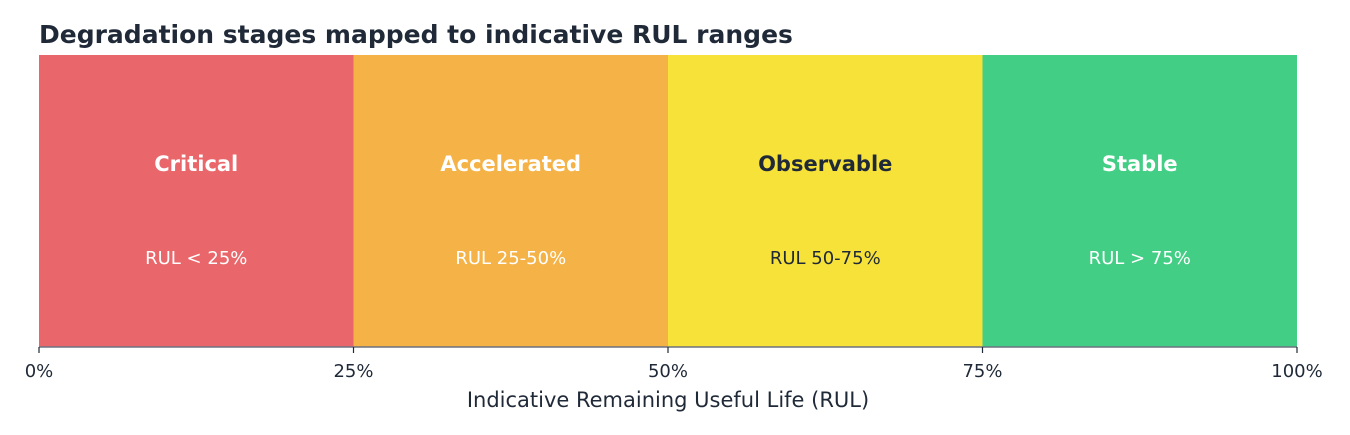 Image resolution: width=1350 pixels, height=435 pixels. Describe the element at coordinates (196, 164) in the screenshot. I see `stage-label-critical: Critical` at that location.